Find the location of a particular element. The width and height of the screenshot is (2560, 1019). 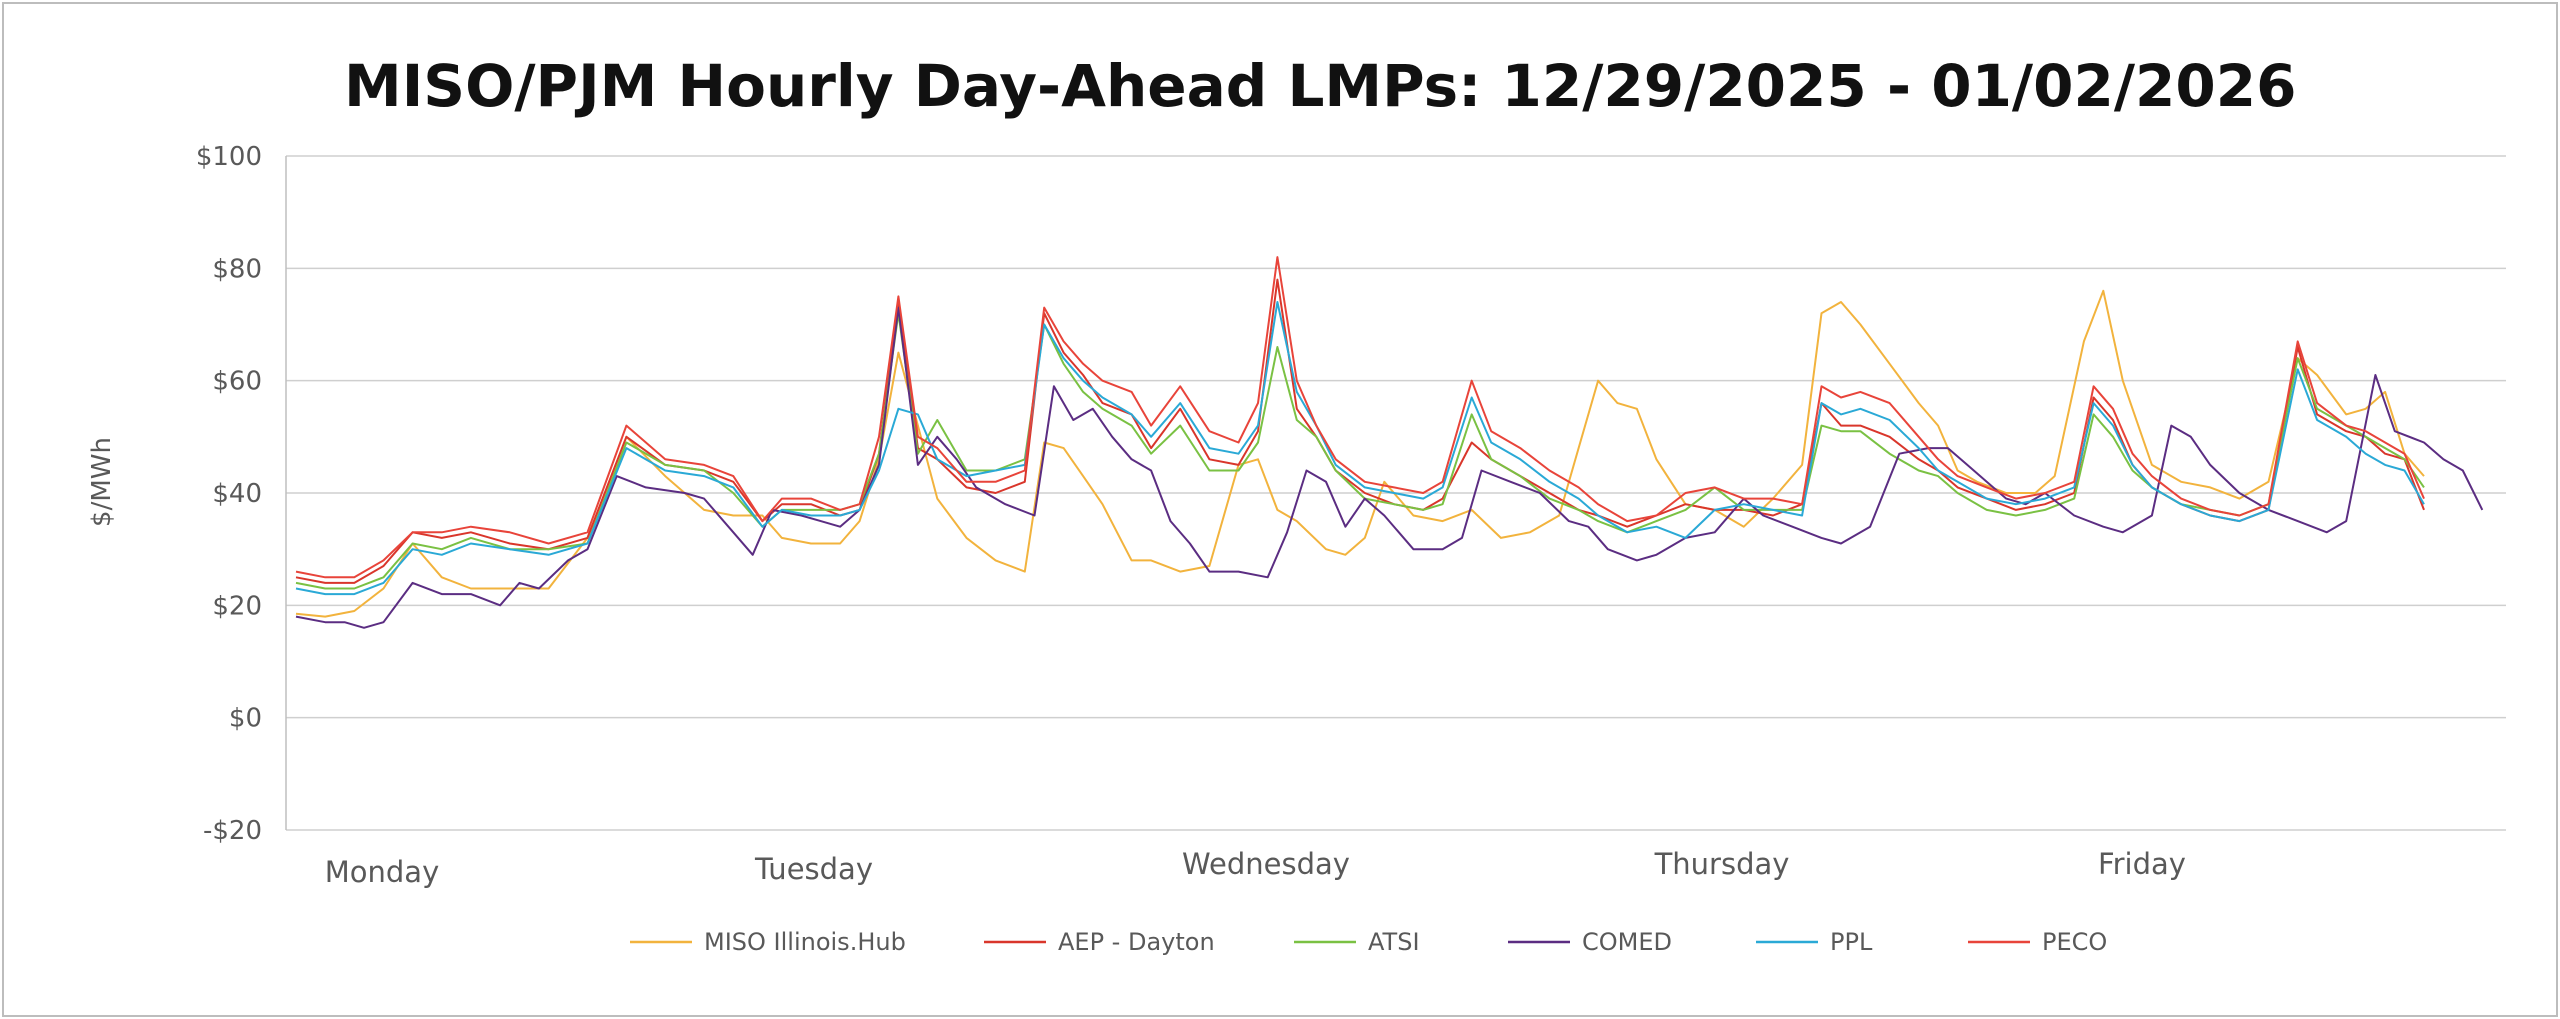

x-category-label: Wednesday is located at coordinates (1266, 864).